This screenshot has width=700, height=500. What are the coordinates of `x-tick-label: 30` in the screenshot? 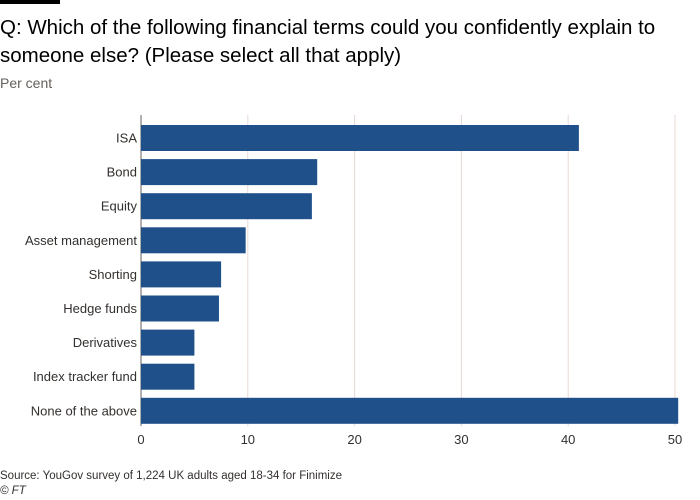 It's located at (461, 439).